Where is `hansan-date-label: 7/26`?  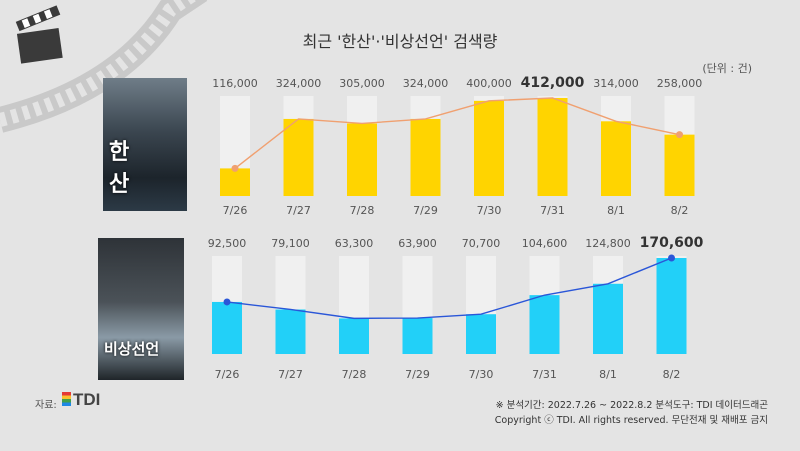 hansan-date-label: 7/26 is located at coordinates (235, 210).